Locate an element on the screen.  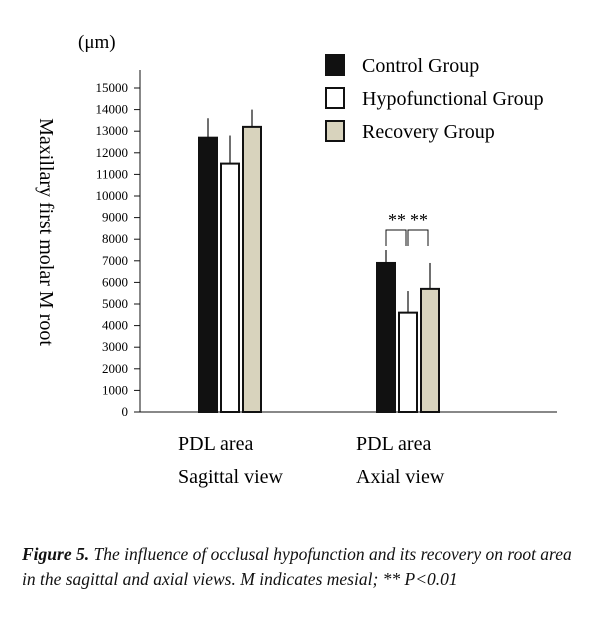
x-tick-label: Sagittal view is located at coordinates (231, 477).